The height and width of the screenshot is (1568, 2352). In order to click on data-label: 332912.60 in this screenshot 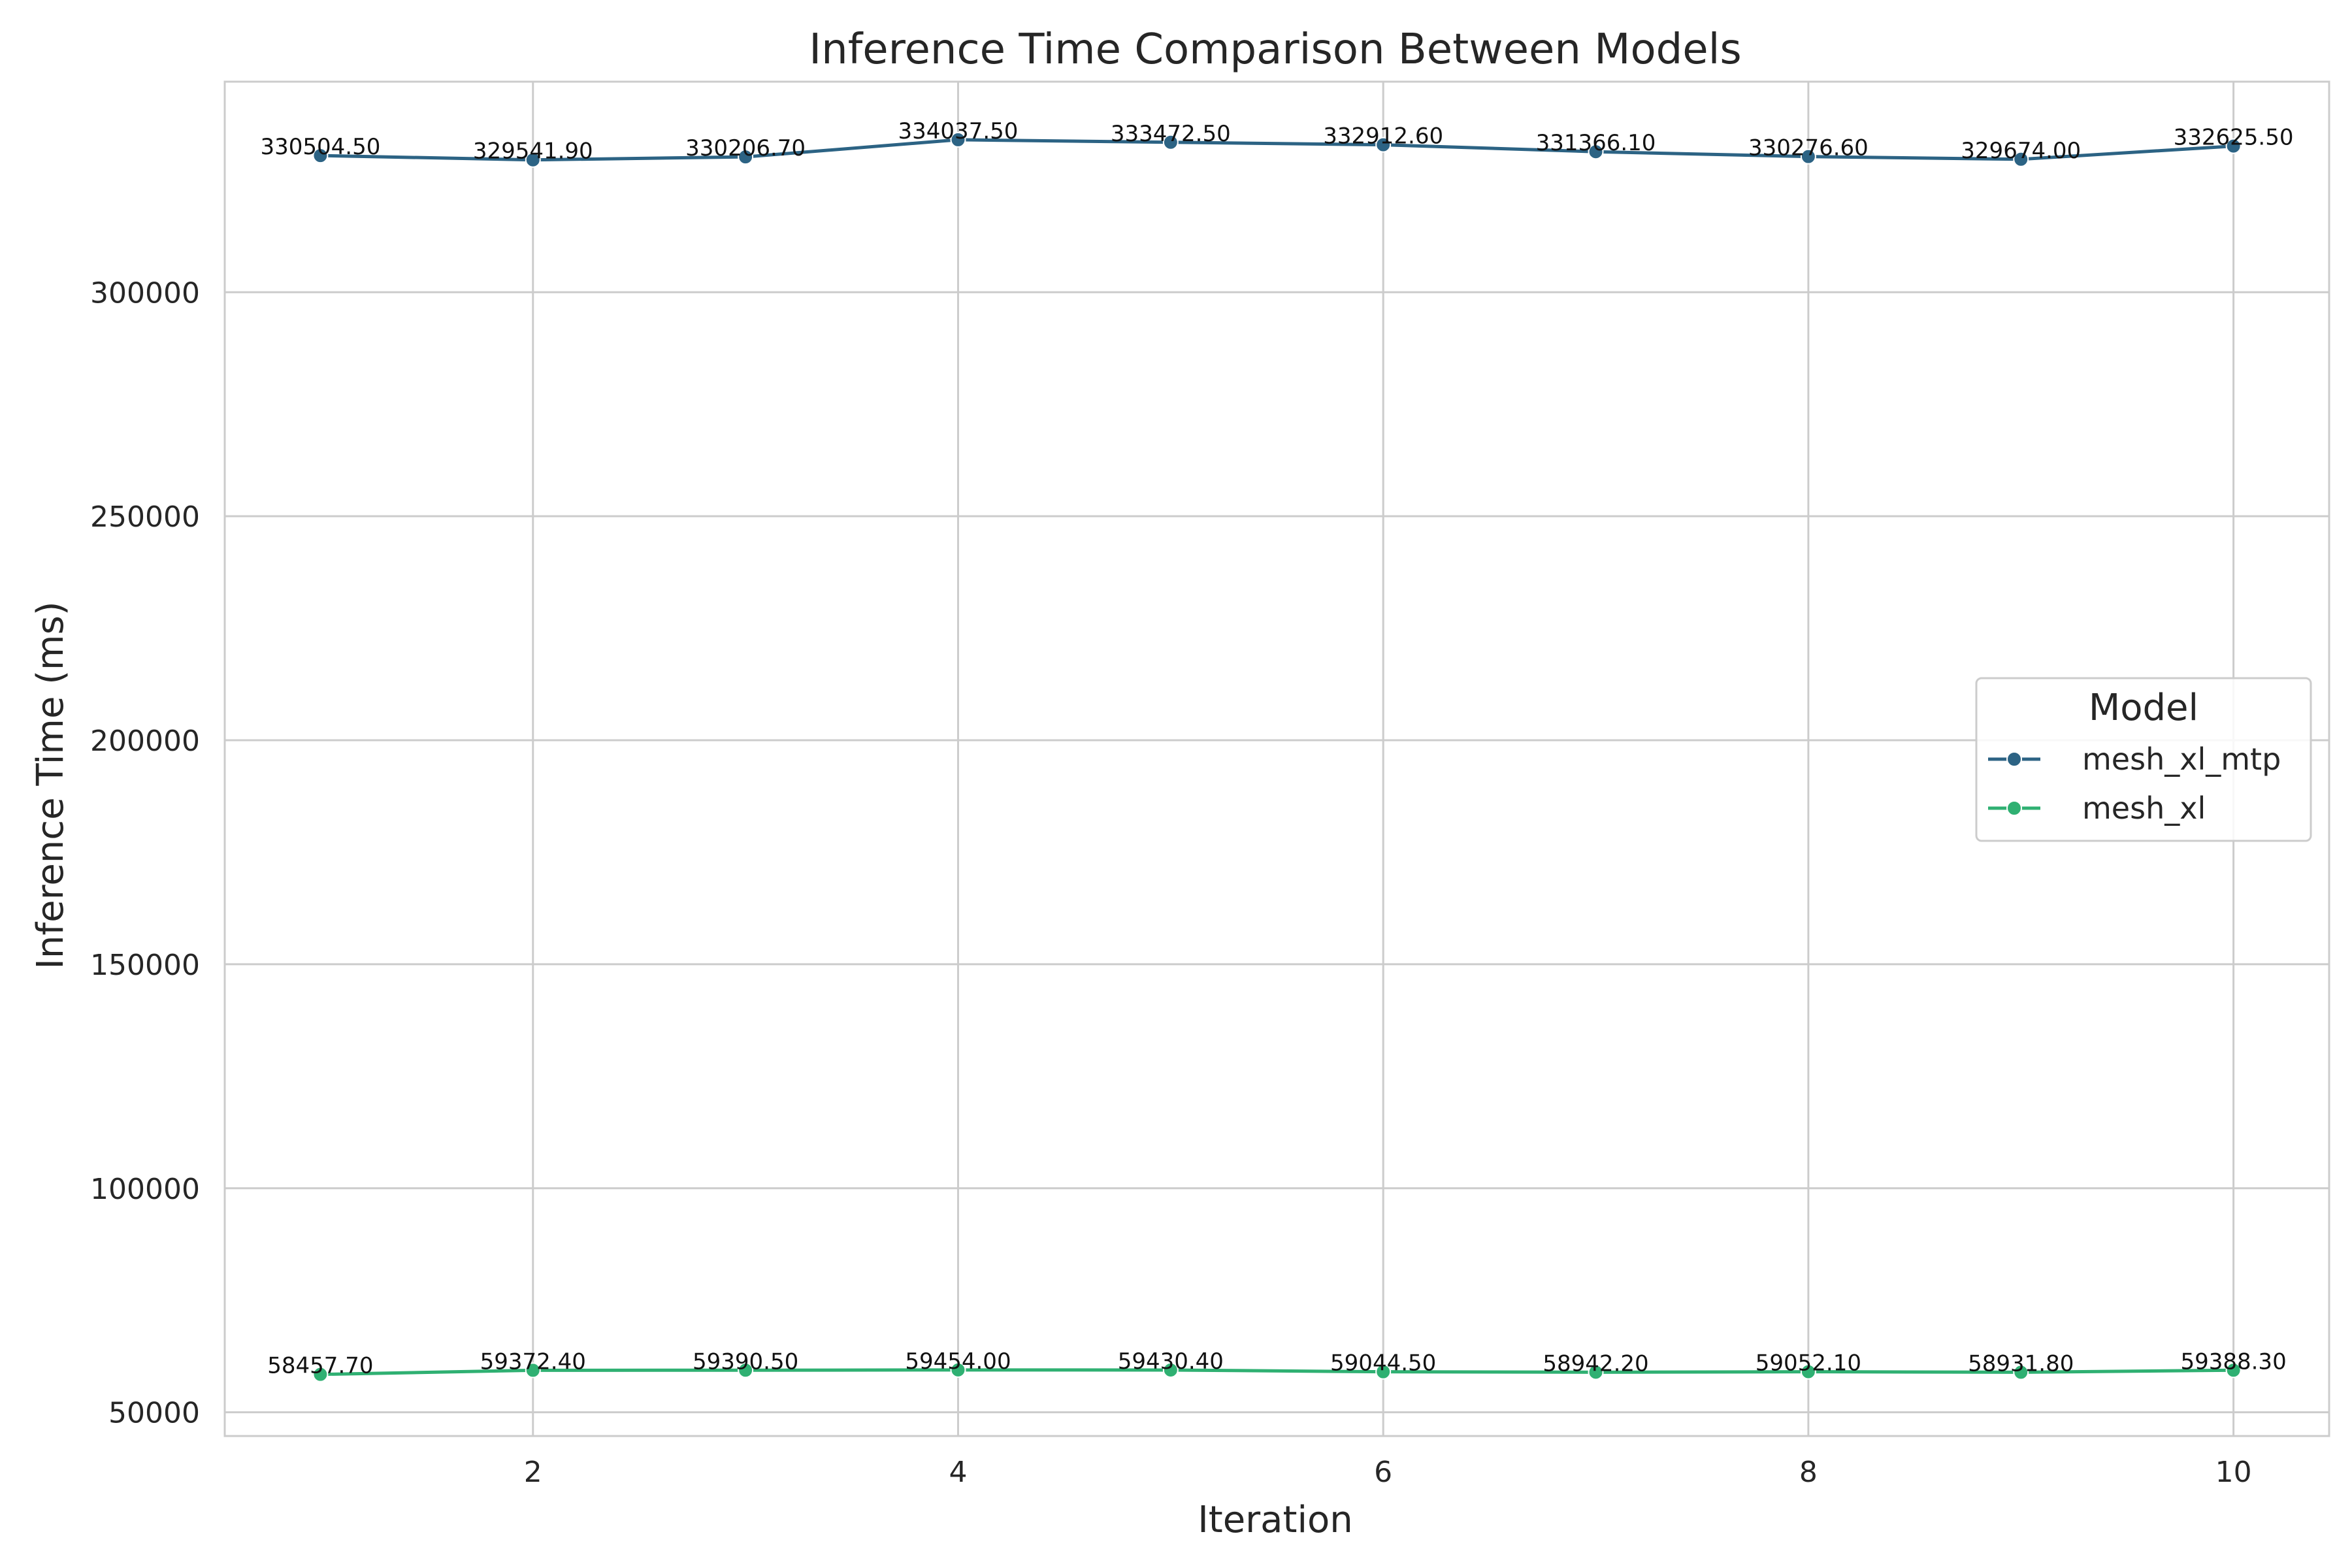, I will do `click(1383, 136)`.